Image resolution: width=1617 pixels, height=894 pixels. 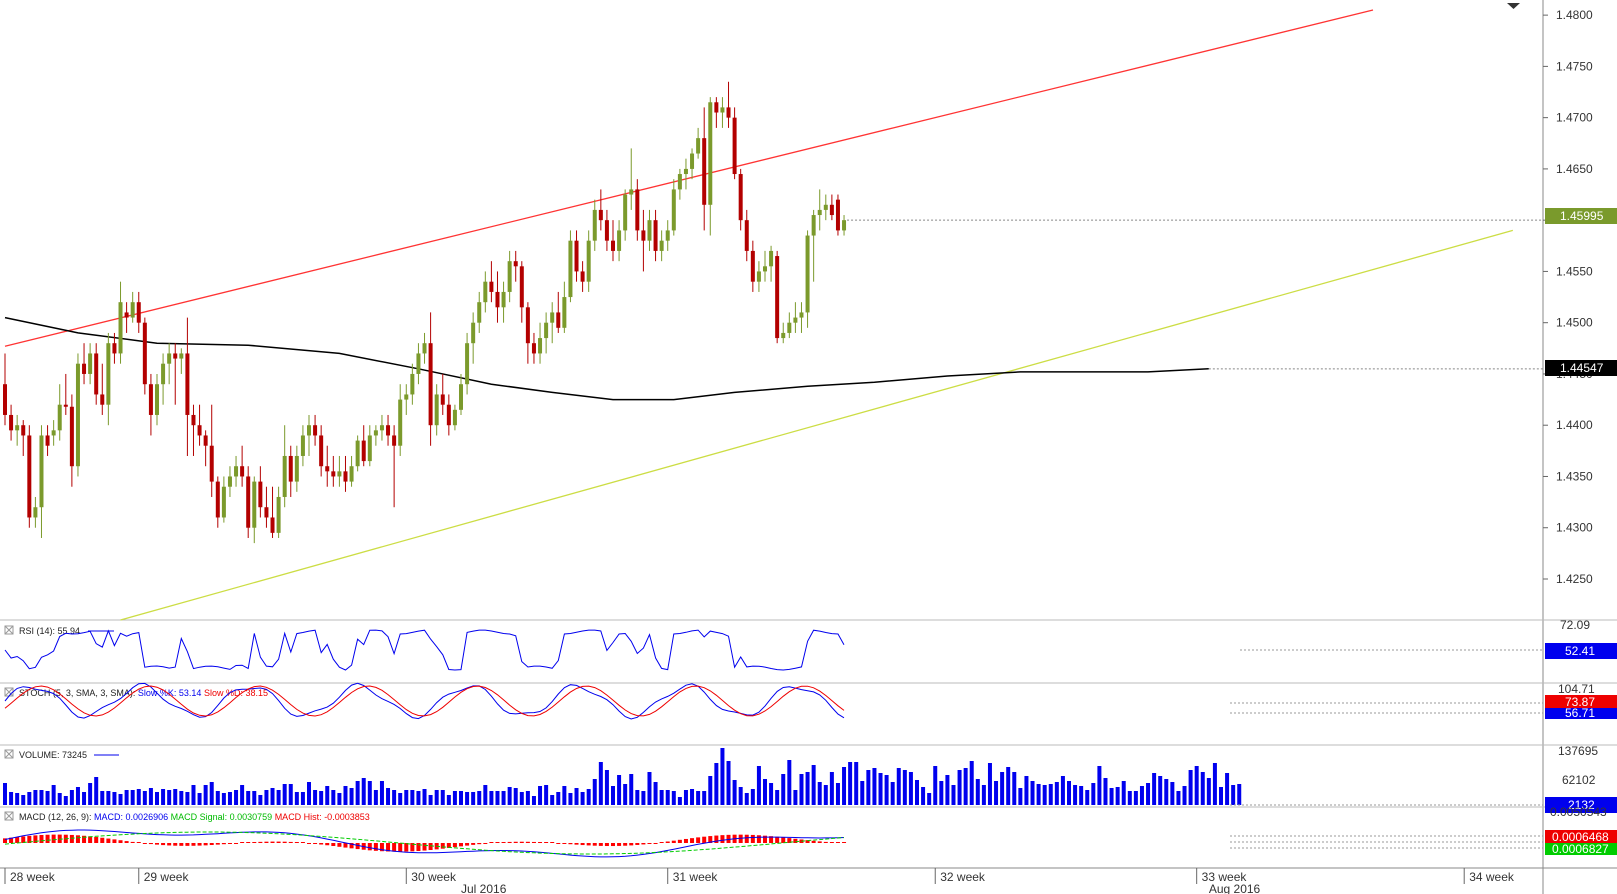 What do you see at coordinates (1580, 651) in the screenshot?
I see `rsi-badge: 52.41` at bounding box center [1580, 651].